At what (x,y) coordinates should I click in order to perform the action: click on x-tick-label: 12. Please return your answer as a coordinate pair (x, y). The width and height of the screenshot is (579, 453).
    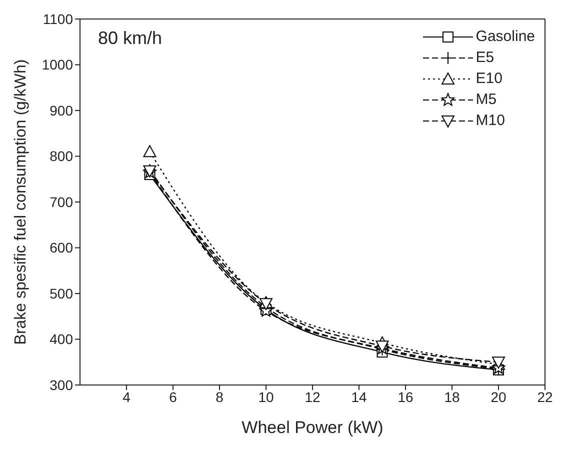
    Looking at the image, I should click on (312, 396).